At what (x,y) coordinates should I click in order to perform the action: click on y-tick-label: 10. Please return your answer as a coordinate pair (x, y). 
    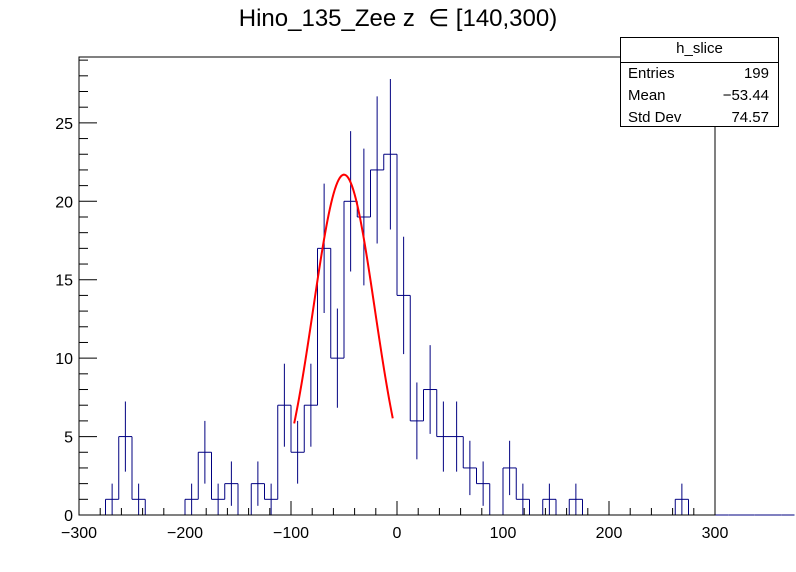
    Looking at the image, I should click on (64, 359).